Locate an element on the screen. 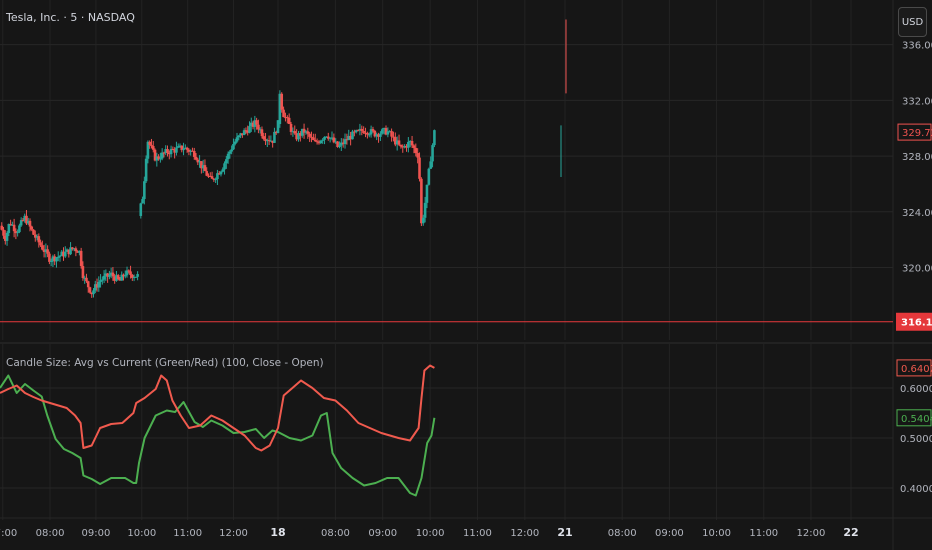 This screenshot has width=932, height=550. indicator-axis-label: 0.4000 is located at coordinates (916, 489).